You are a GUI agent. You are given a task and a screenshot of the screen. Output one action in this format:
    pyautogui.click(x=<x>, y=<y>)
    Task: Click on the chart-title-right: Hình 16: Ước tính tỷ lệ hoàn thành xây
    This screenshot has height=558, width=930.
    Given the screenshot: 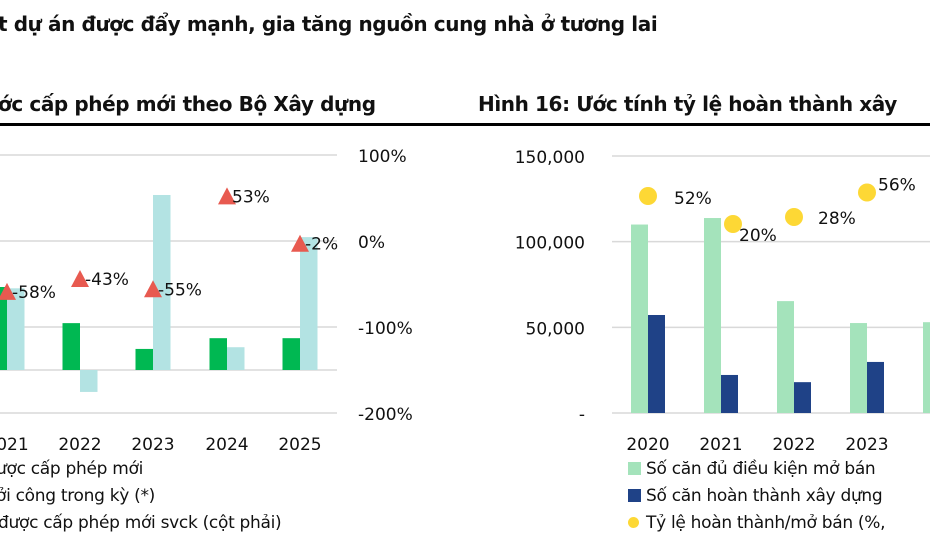 What is the action you would take?
    pyautogui.click(x=687, y=104)
    